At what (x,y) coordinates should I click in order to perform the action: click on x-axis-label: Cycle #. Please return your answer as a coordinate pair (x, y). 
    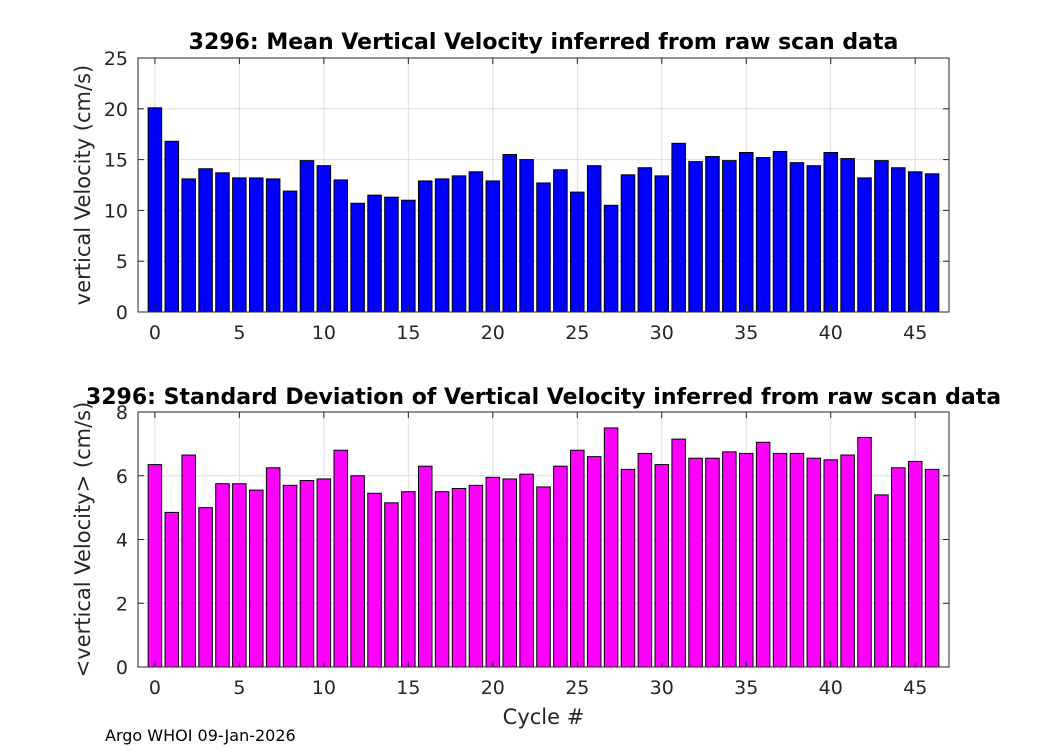
    Looking at the image, I should click on (544, 717).